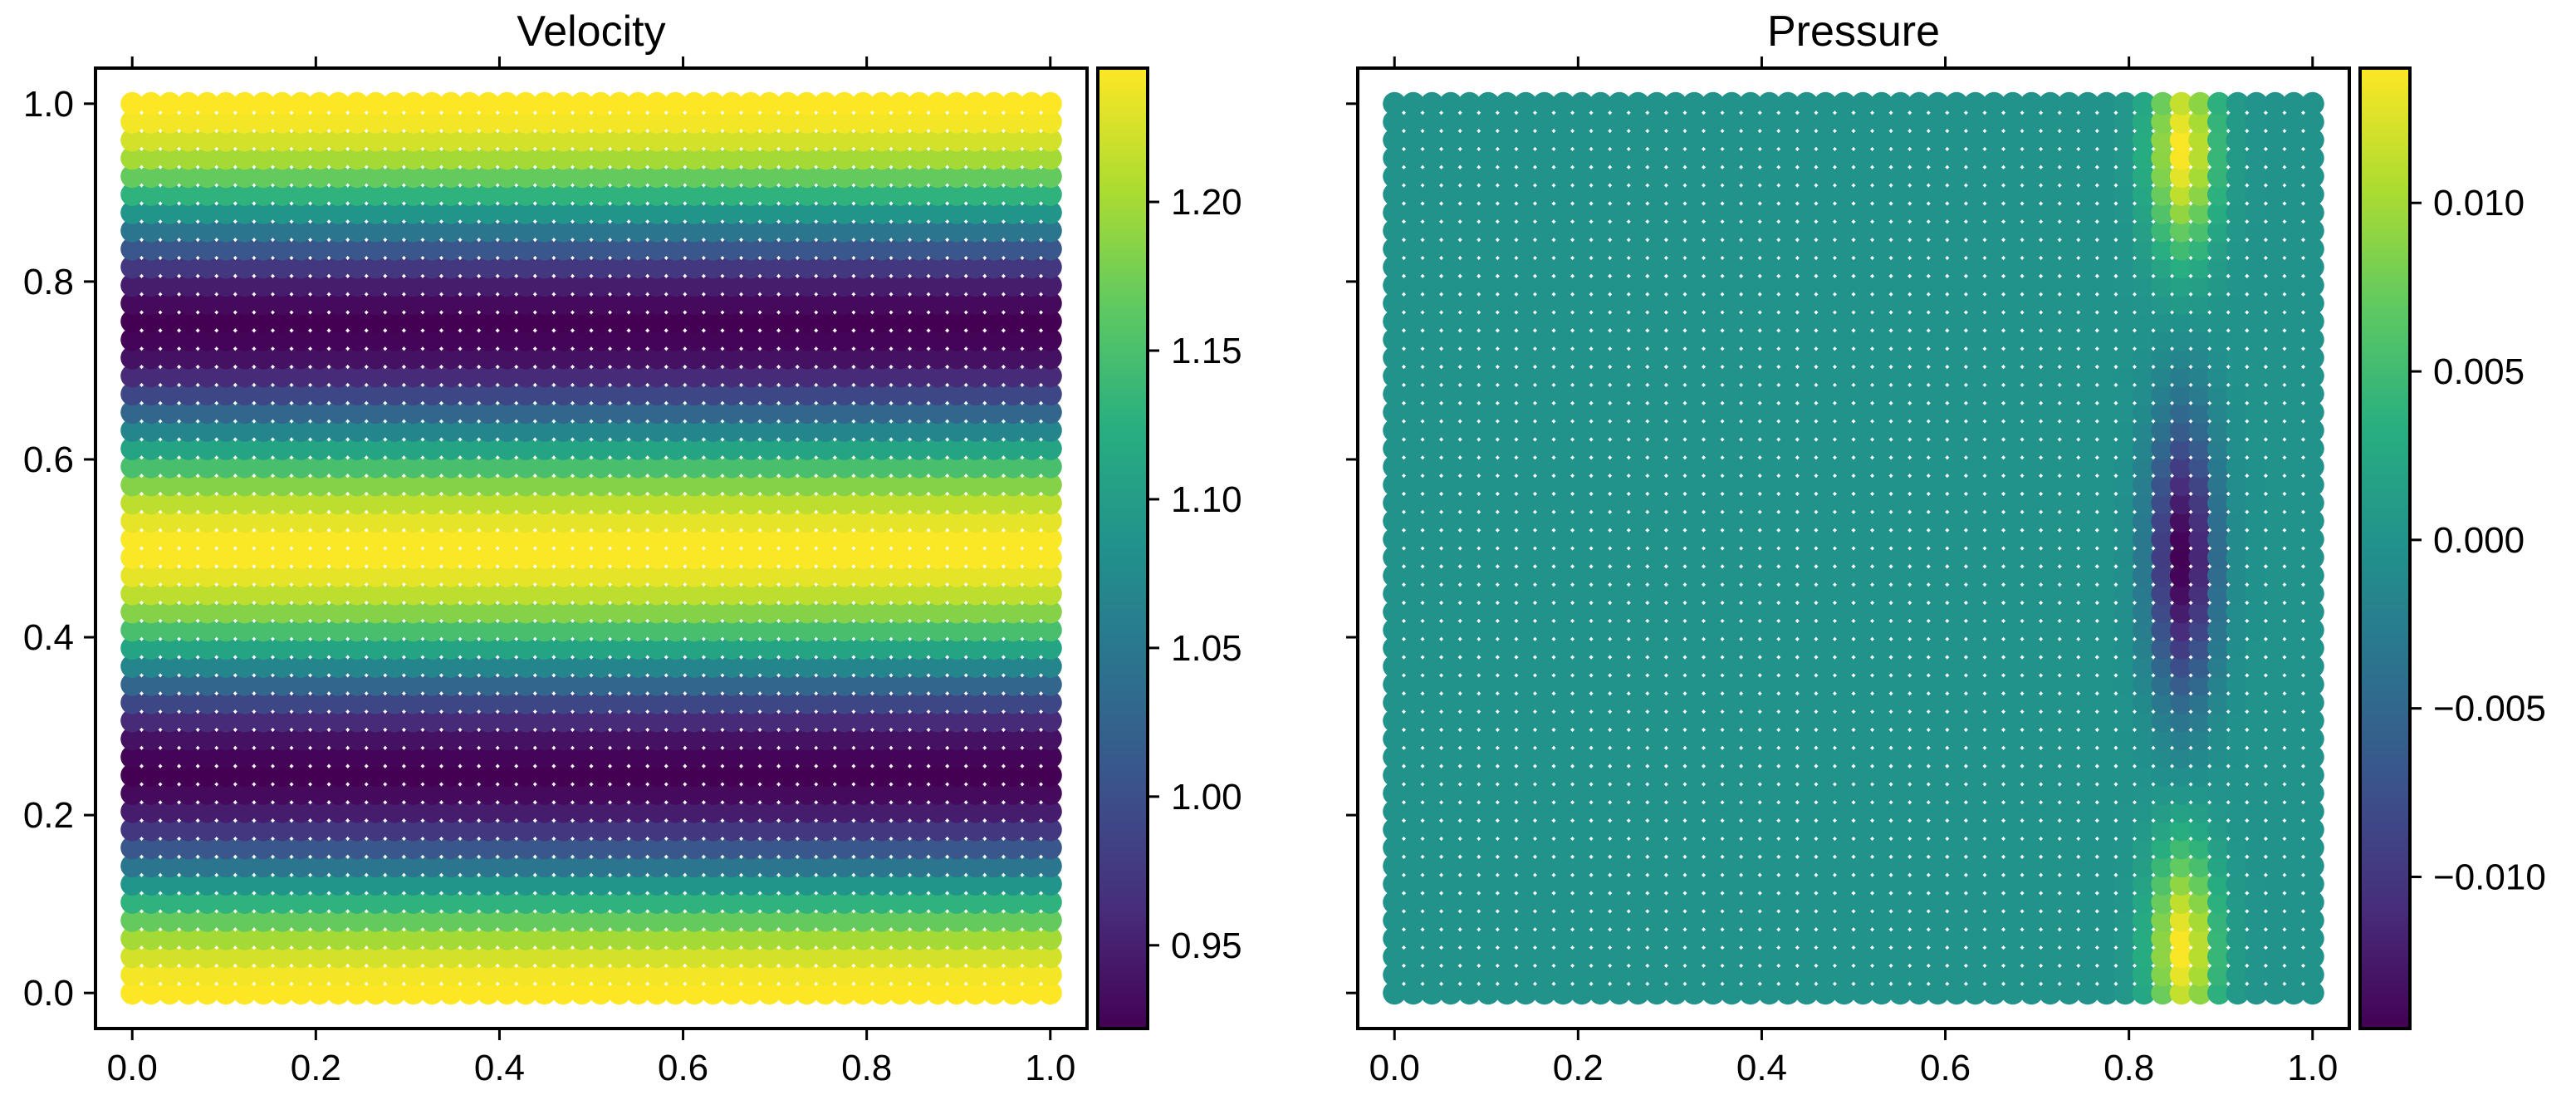 The width and height of the screenshot is (2576, 1095). I want to click on colorbar-tick-label: 1.05, so click(1207, 648).